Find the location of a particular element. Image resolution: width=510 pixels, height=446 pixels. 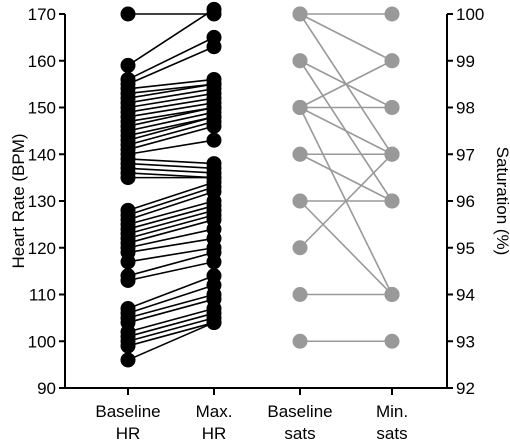

right-tick-label: 92 is located at coordinates (465, 388).